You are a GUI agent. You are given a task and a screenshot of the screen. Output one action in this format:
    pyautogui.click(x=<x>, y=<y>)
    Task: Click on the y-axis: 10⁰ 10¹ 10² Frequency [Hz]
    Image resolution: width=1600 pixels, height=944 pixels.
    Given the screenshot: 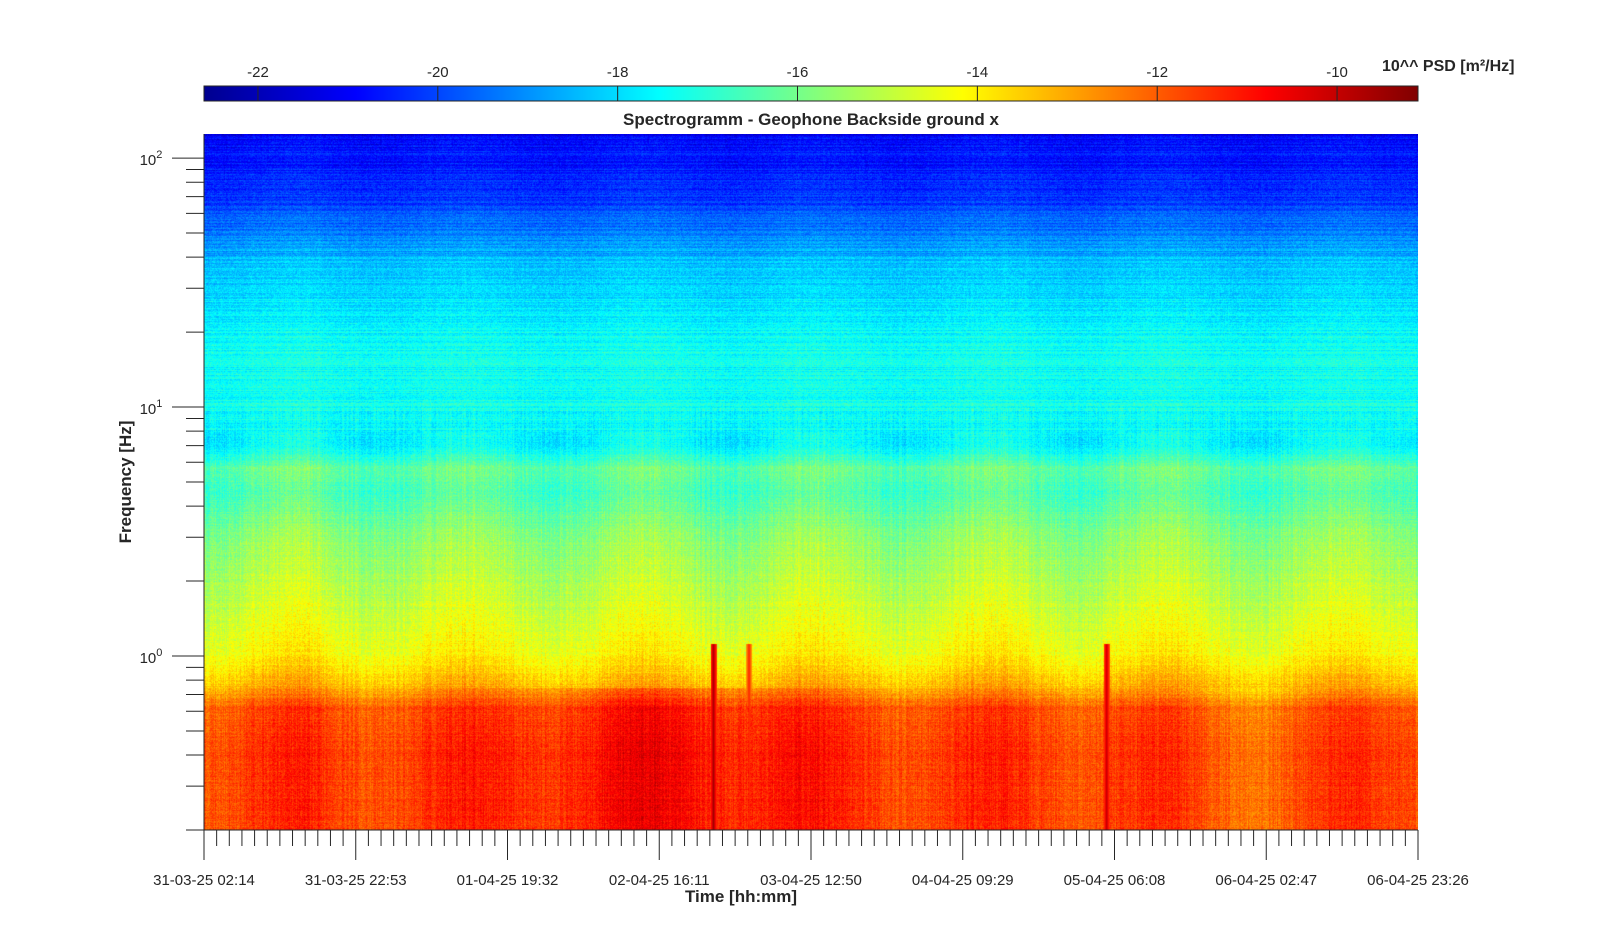 What is the action you would take?
    pyautogui.click(x=160, y=482)
    